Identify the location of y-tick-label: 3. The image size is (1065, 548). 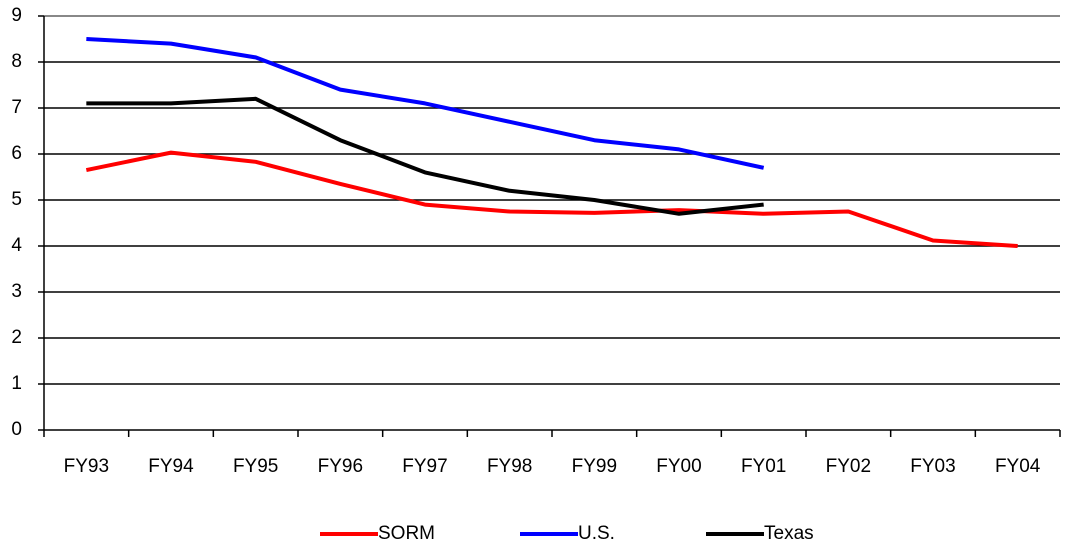
(16, 291).